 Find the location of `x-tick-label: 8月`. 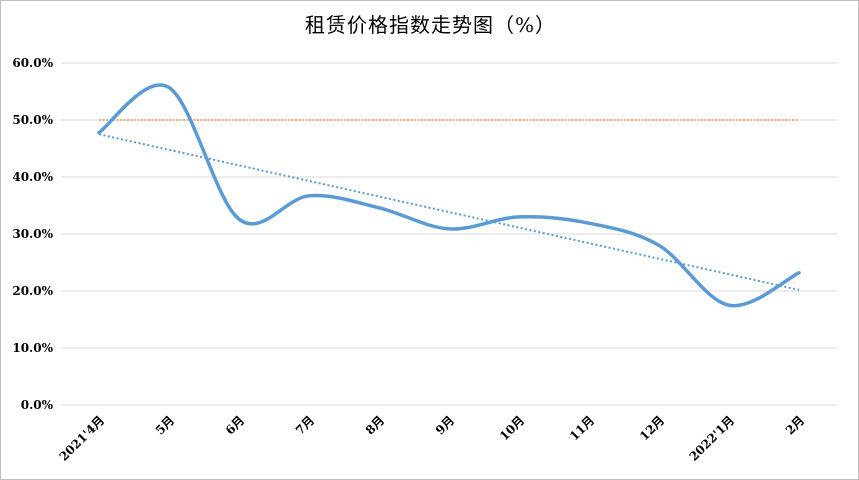

x-tick-label: 8月 is located at coordinates (375, 425).